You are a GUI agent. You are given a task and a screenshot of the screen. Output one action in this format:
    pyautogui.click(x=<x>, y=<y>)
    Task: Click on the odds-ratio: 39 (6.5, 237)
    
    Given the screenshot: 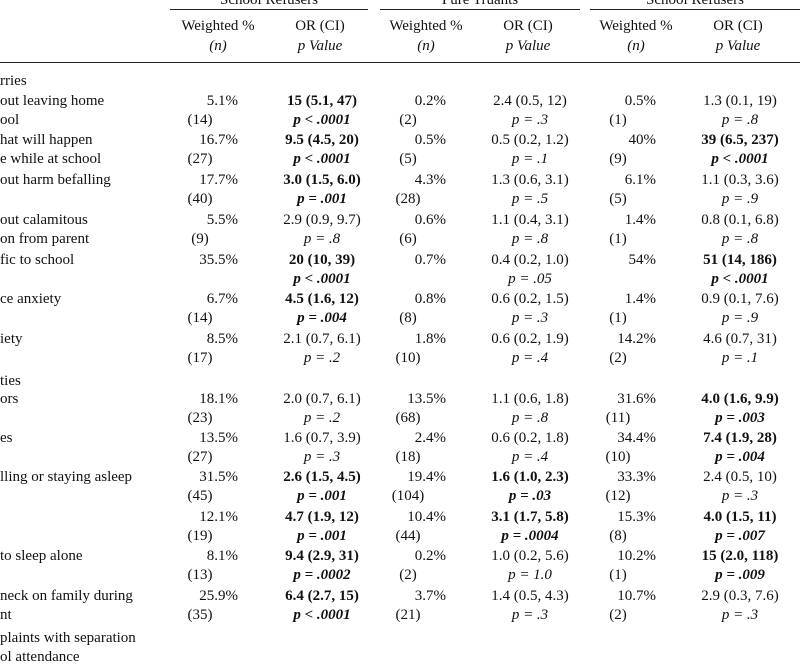 What is the action you would take?
    pyautogui.click(x=740, y=140)
    